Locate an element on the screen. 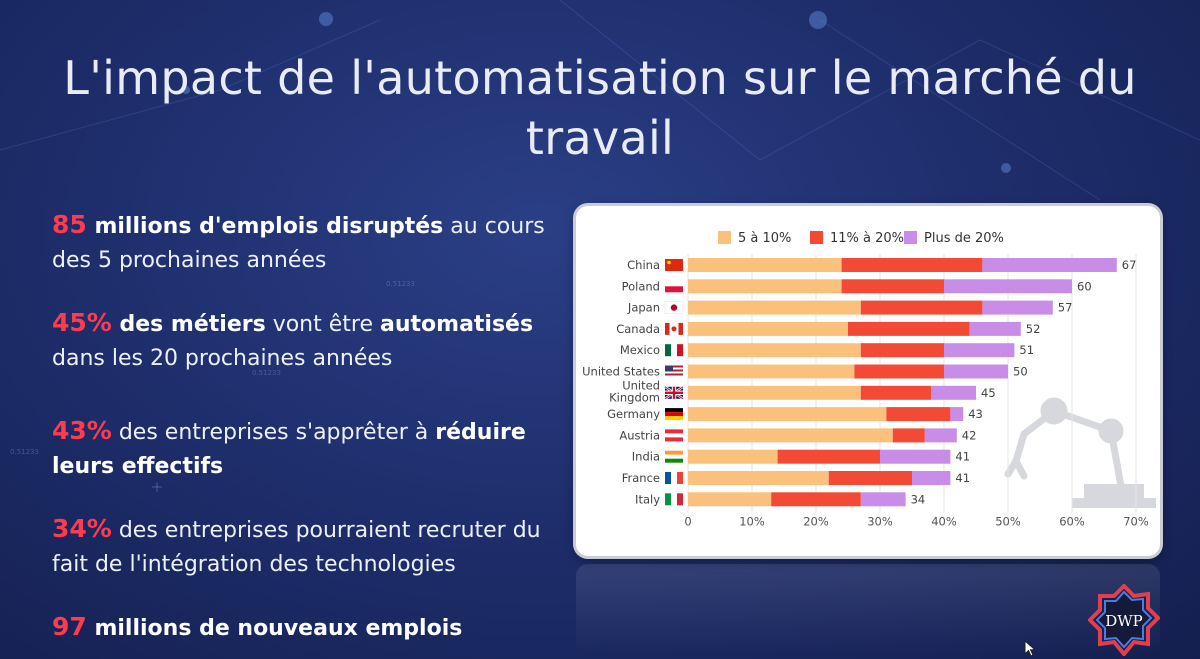  legend-label: 11% à 20% is located at coordinates (867, 238).